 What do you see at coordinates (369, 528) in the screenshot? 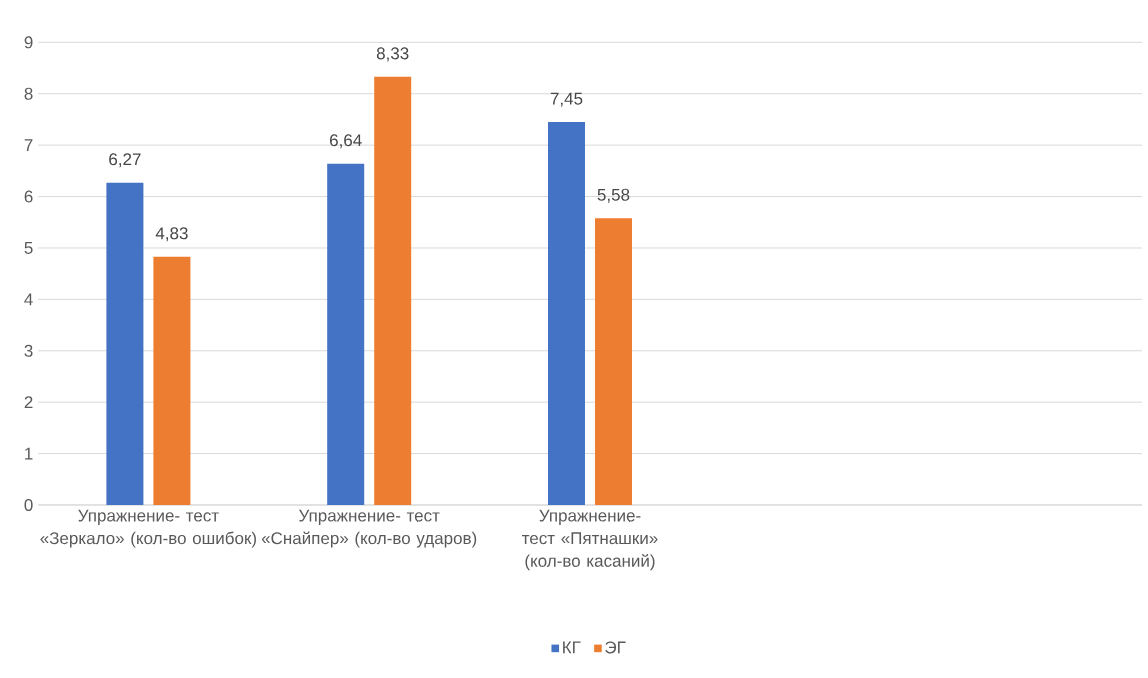
I see `x-tick-label: Упражнение- тест «Снайпер» (кол-во ударов)` at bounding box center [369, 528].